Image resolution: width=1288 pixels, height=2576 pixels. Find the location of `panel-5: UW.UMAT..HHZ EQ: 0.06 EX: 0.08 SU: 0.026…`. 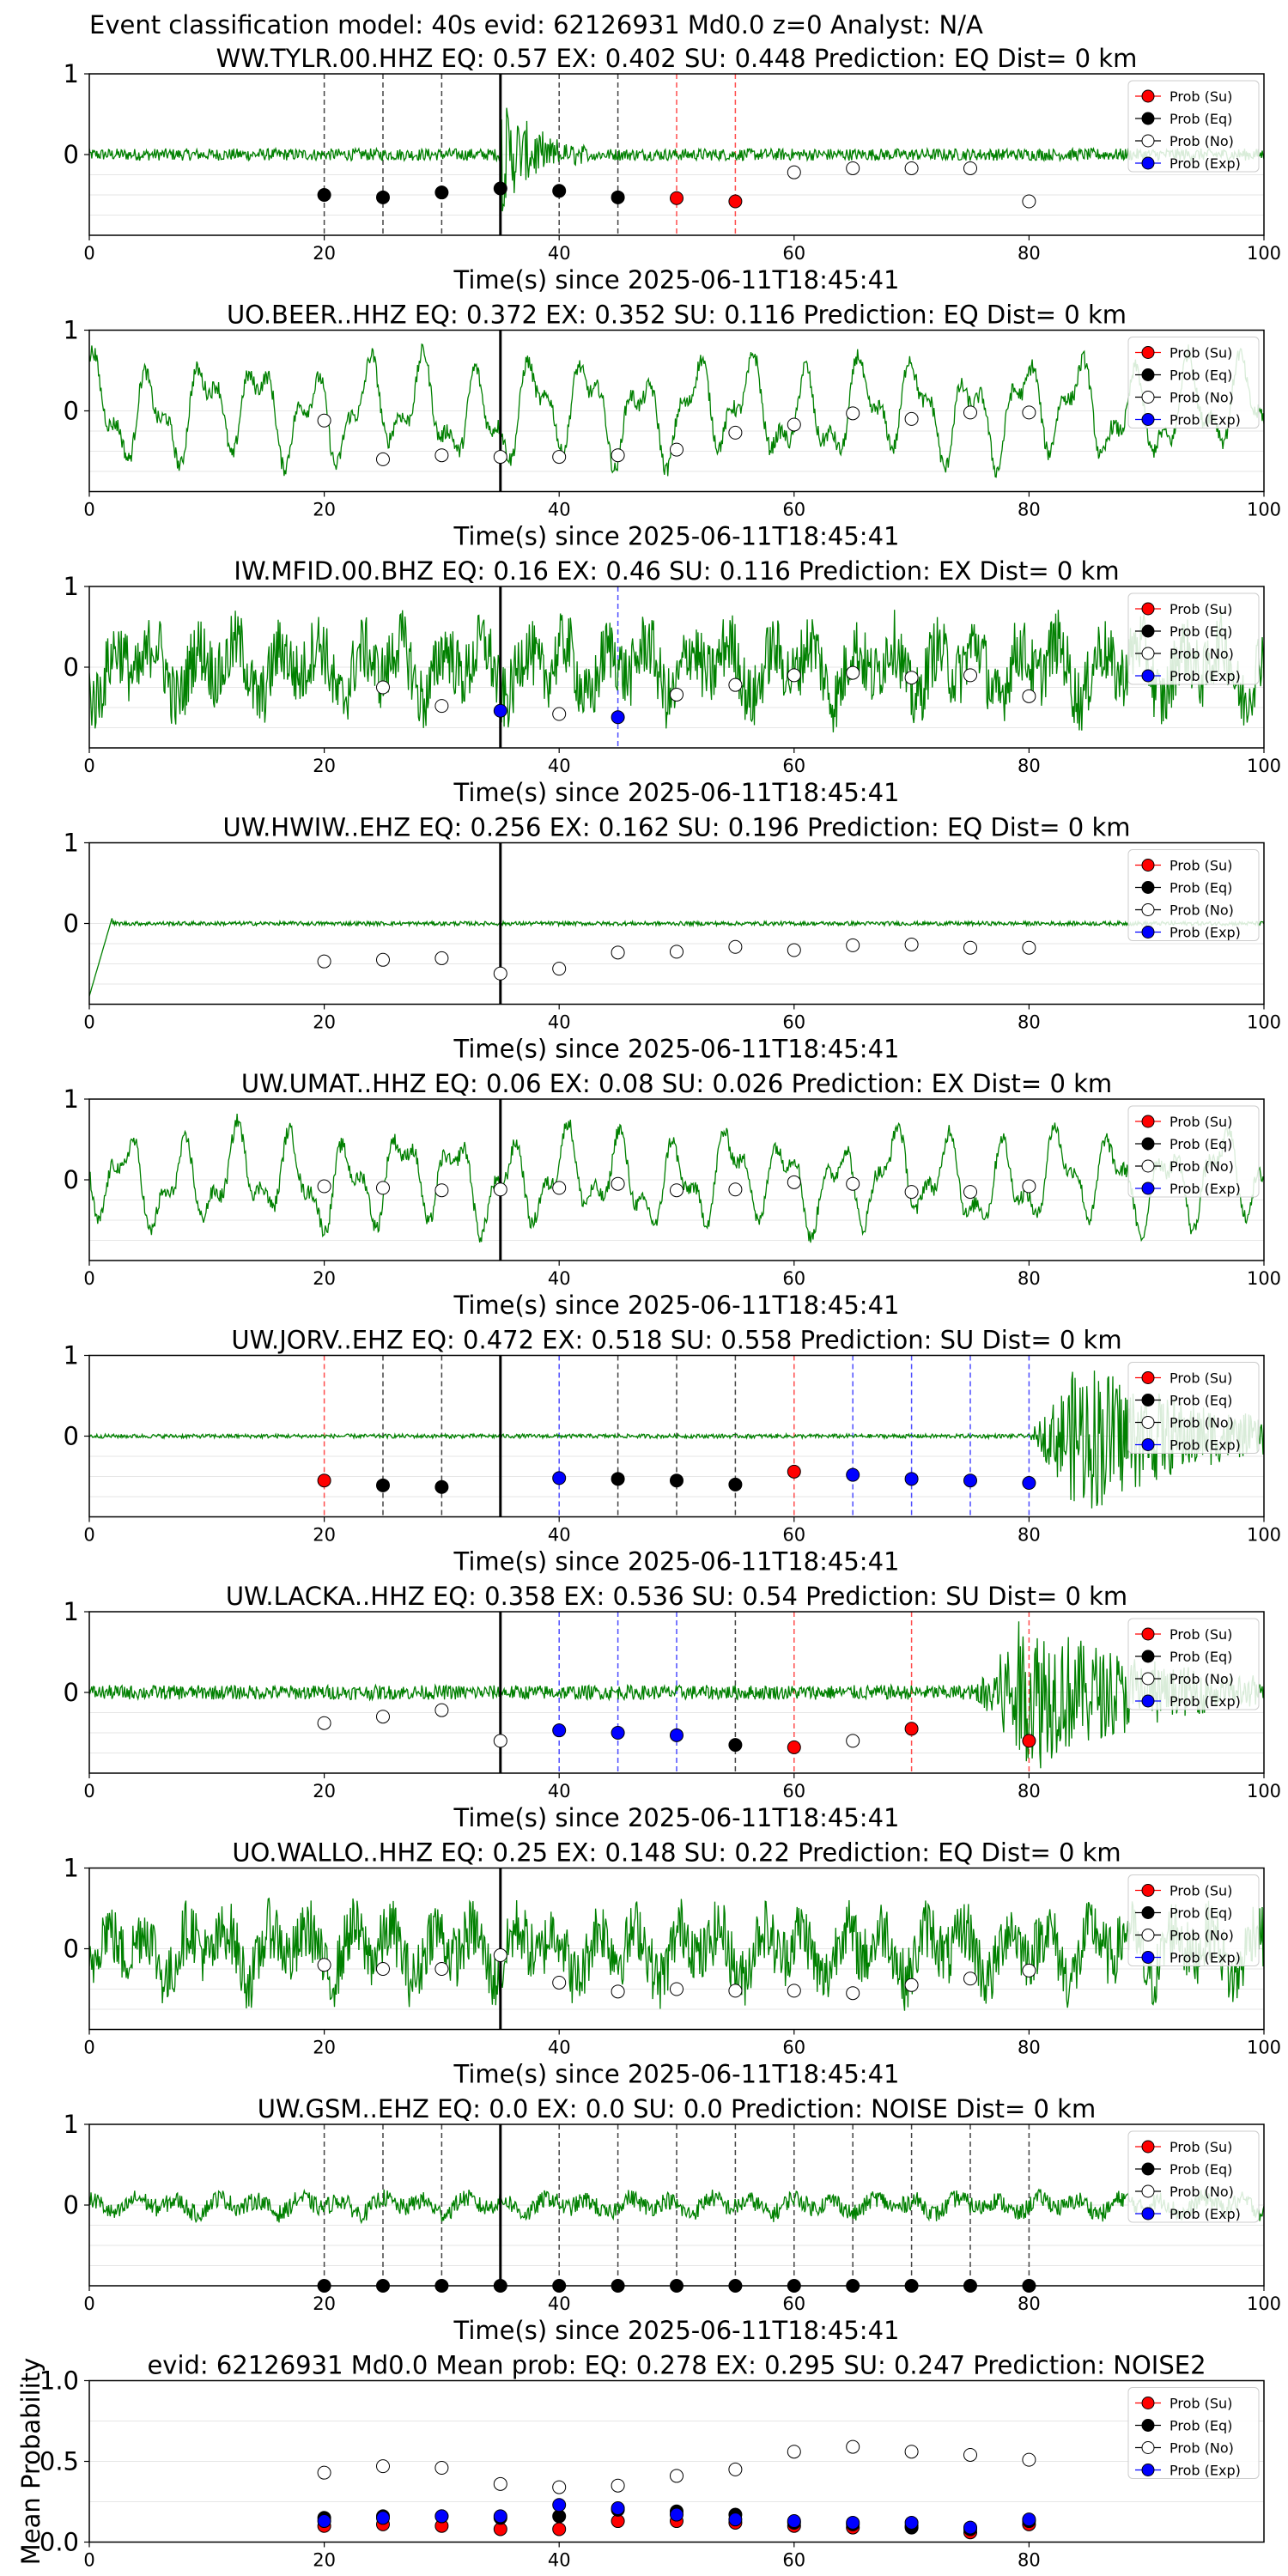

panel-5: UW.UMAT..HHZ EQ: 0.06 EX: 0.08 SU: 0.026… is located at coordinates (673, 1195).